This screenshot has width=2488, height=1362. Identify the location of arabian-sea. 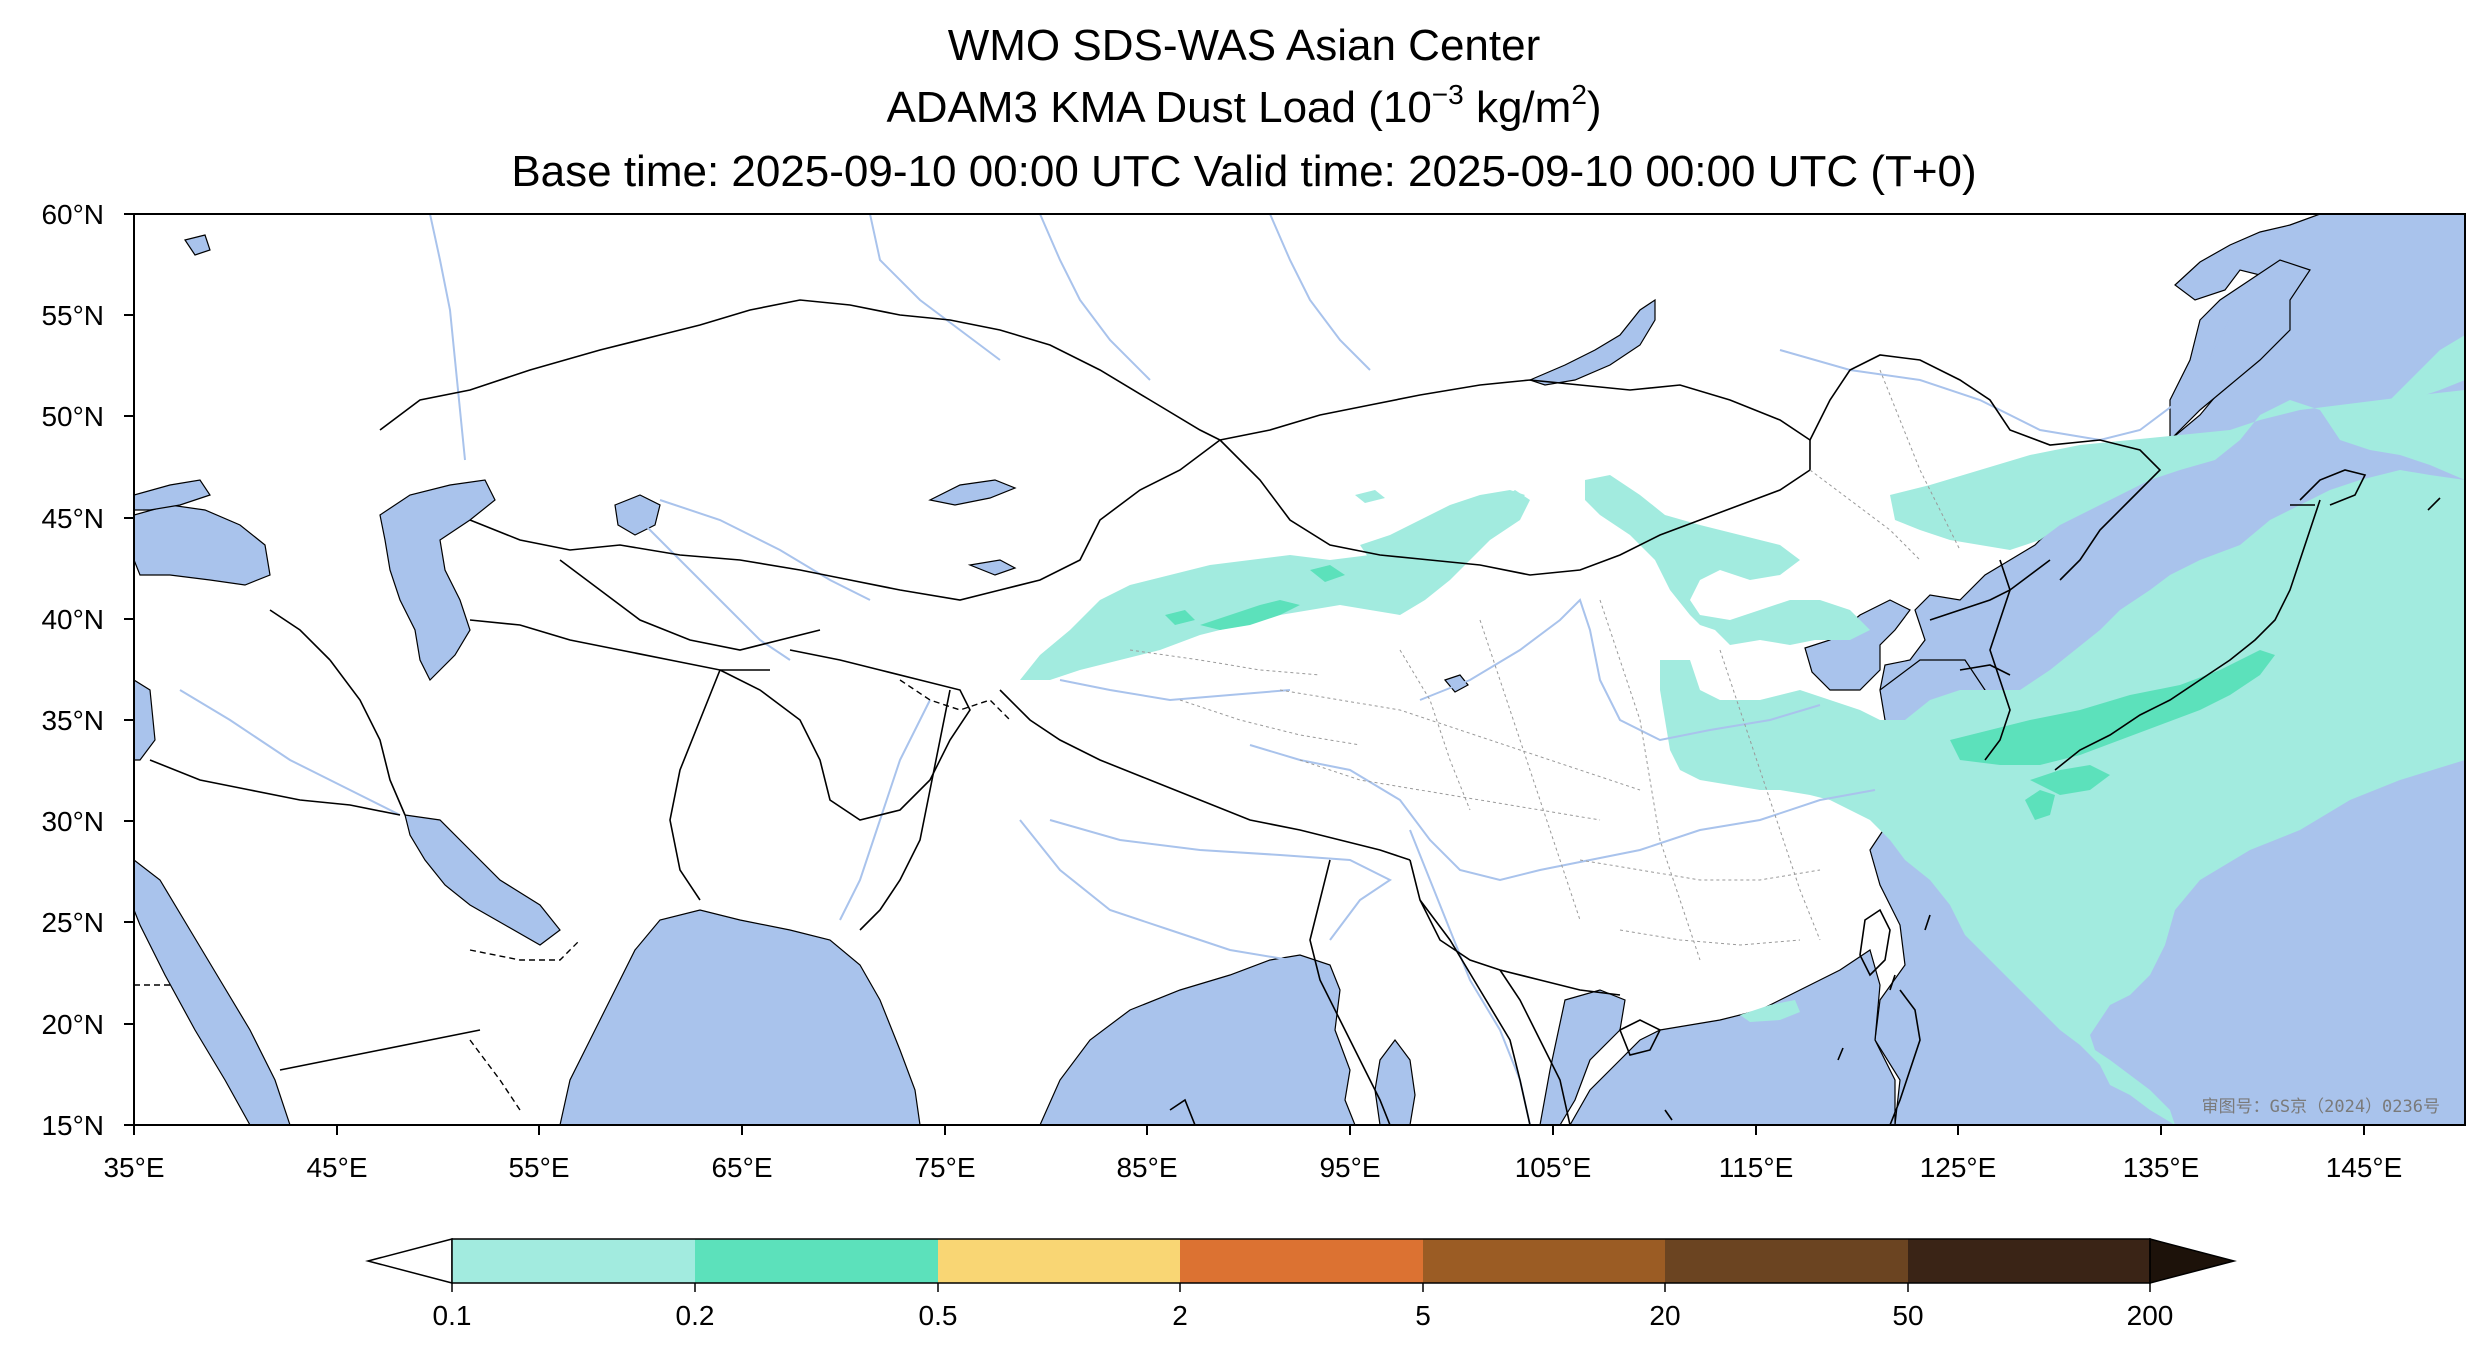
(740, 1017).